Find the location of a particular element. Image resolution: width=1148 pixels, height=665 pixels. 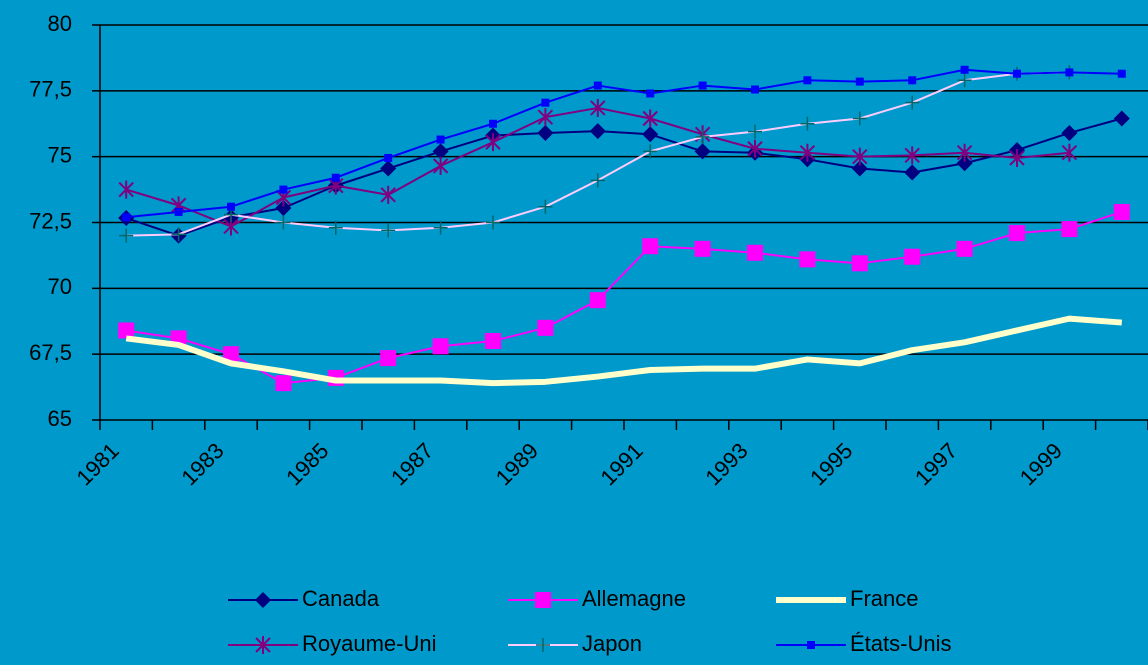

legend-label: Allemagne is located at coordinates (634, 598).